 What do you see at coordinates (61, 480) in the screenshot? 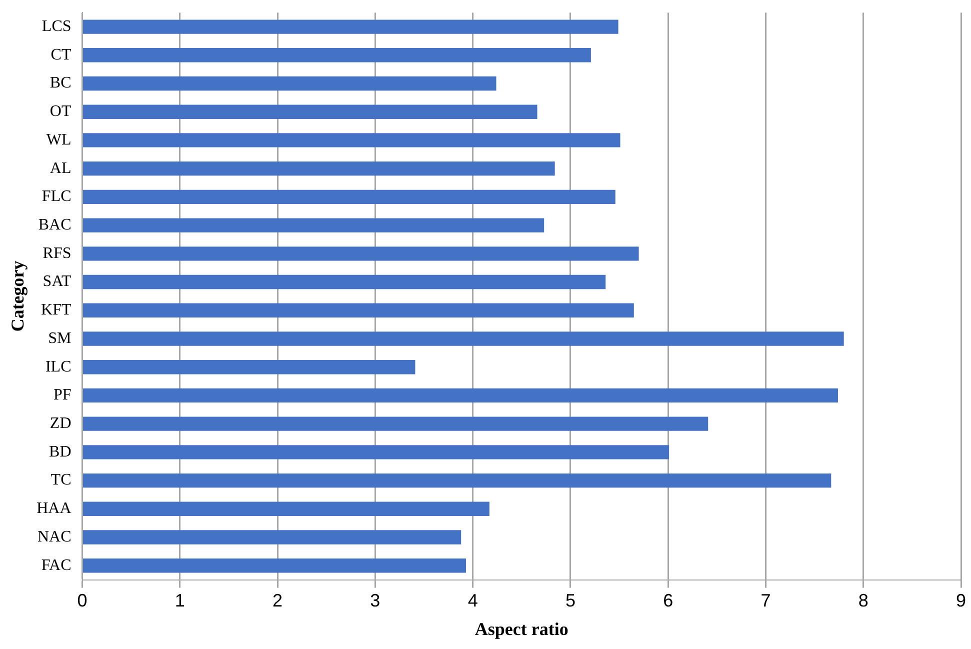
I see `y-tick-label: TC` at bounding box center [61, 480].